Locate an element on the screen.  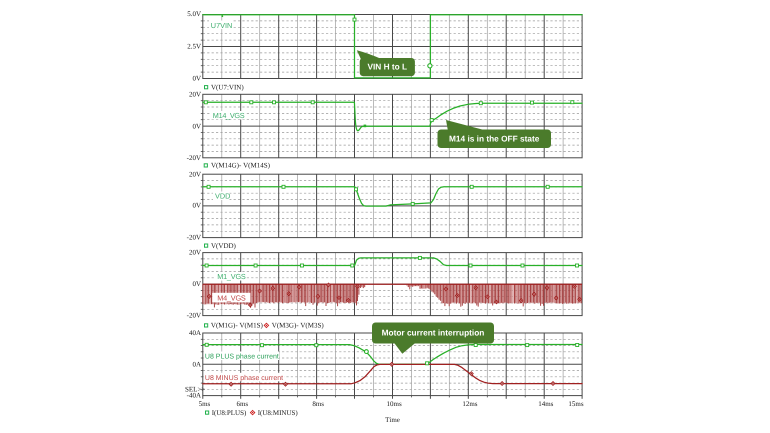
svg-text: V(VDD) is located at coordinates (224, 246).